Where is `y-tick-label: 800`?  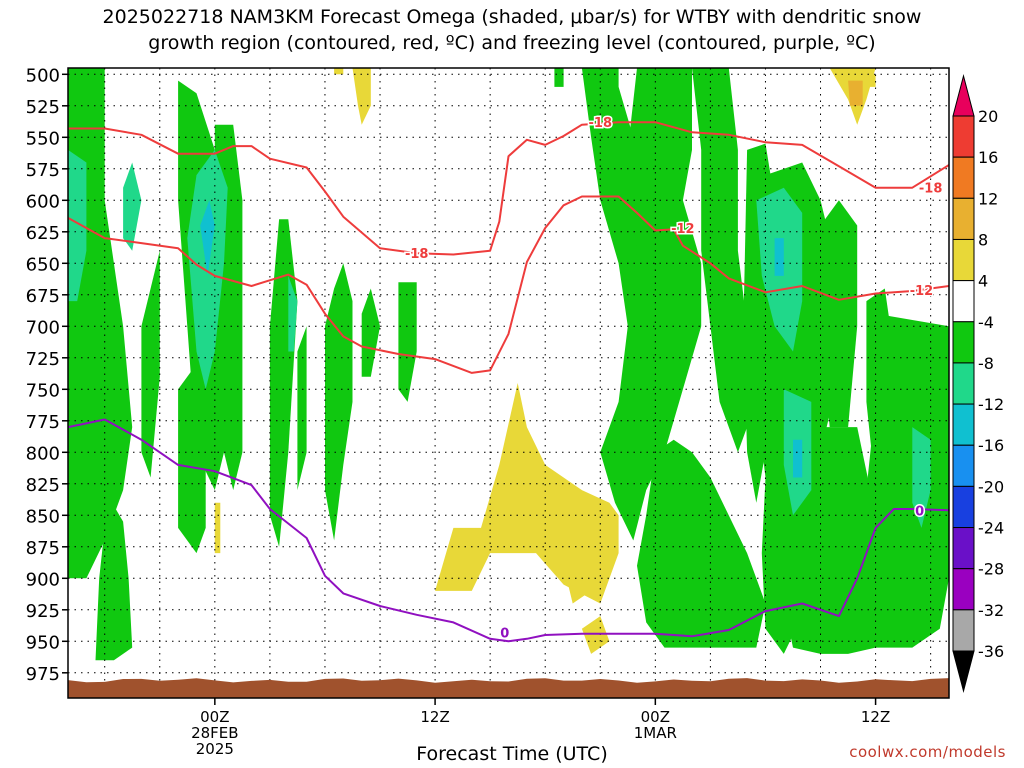 y-tick-label: 800 is located at coordinates (43, 453).